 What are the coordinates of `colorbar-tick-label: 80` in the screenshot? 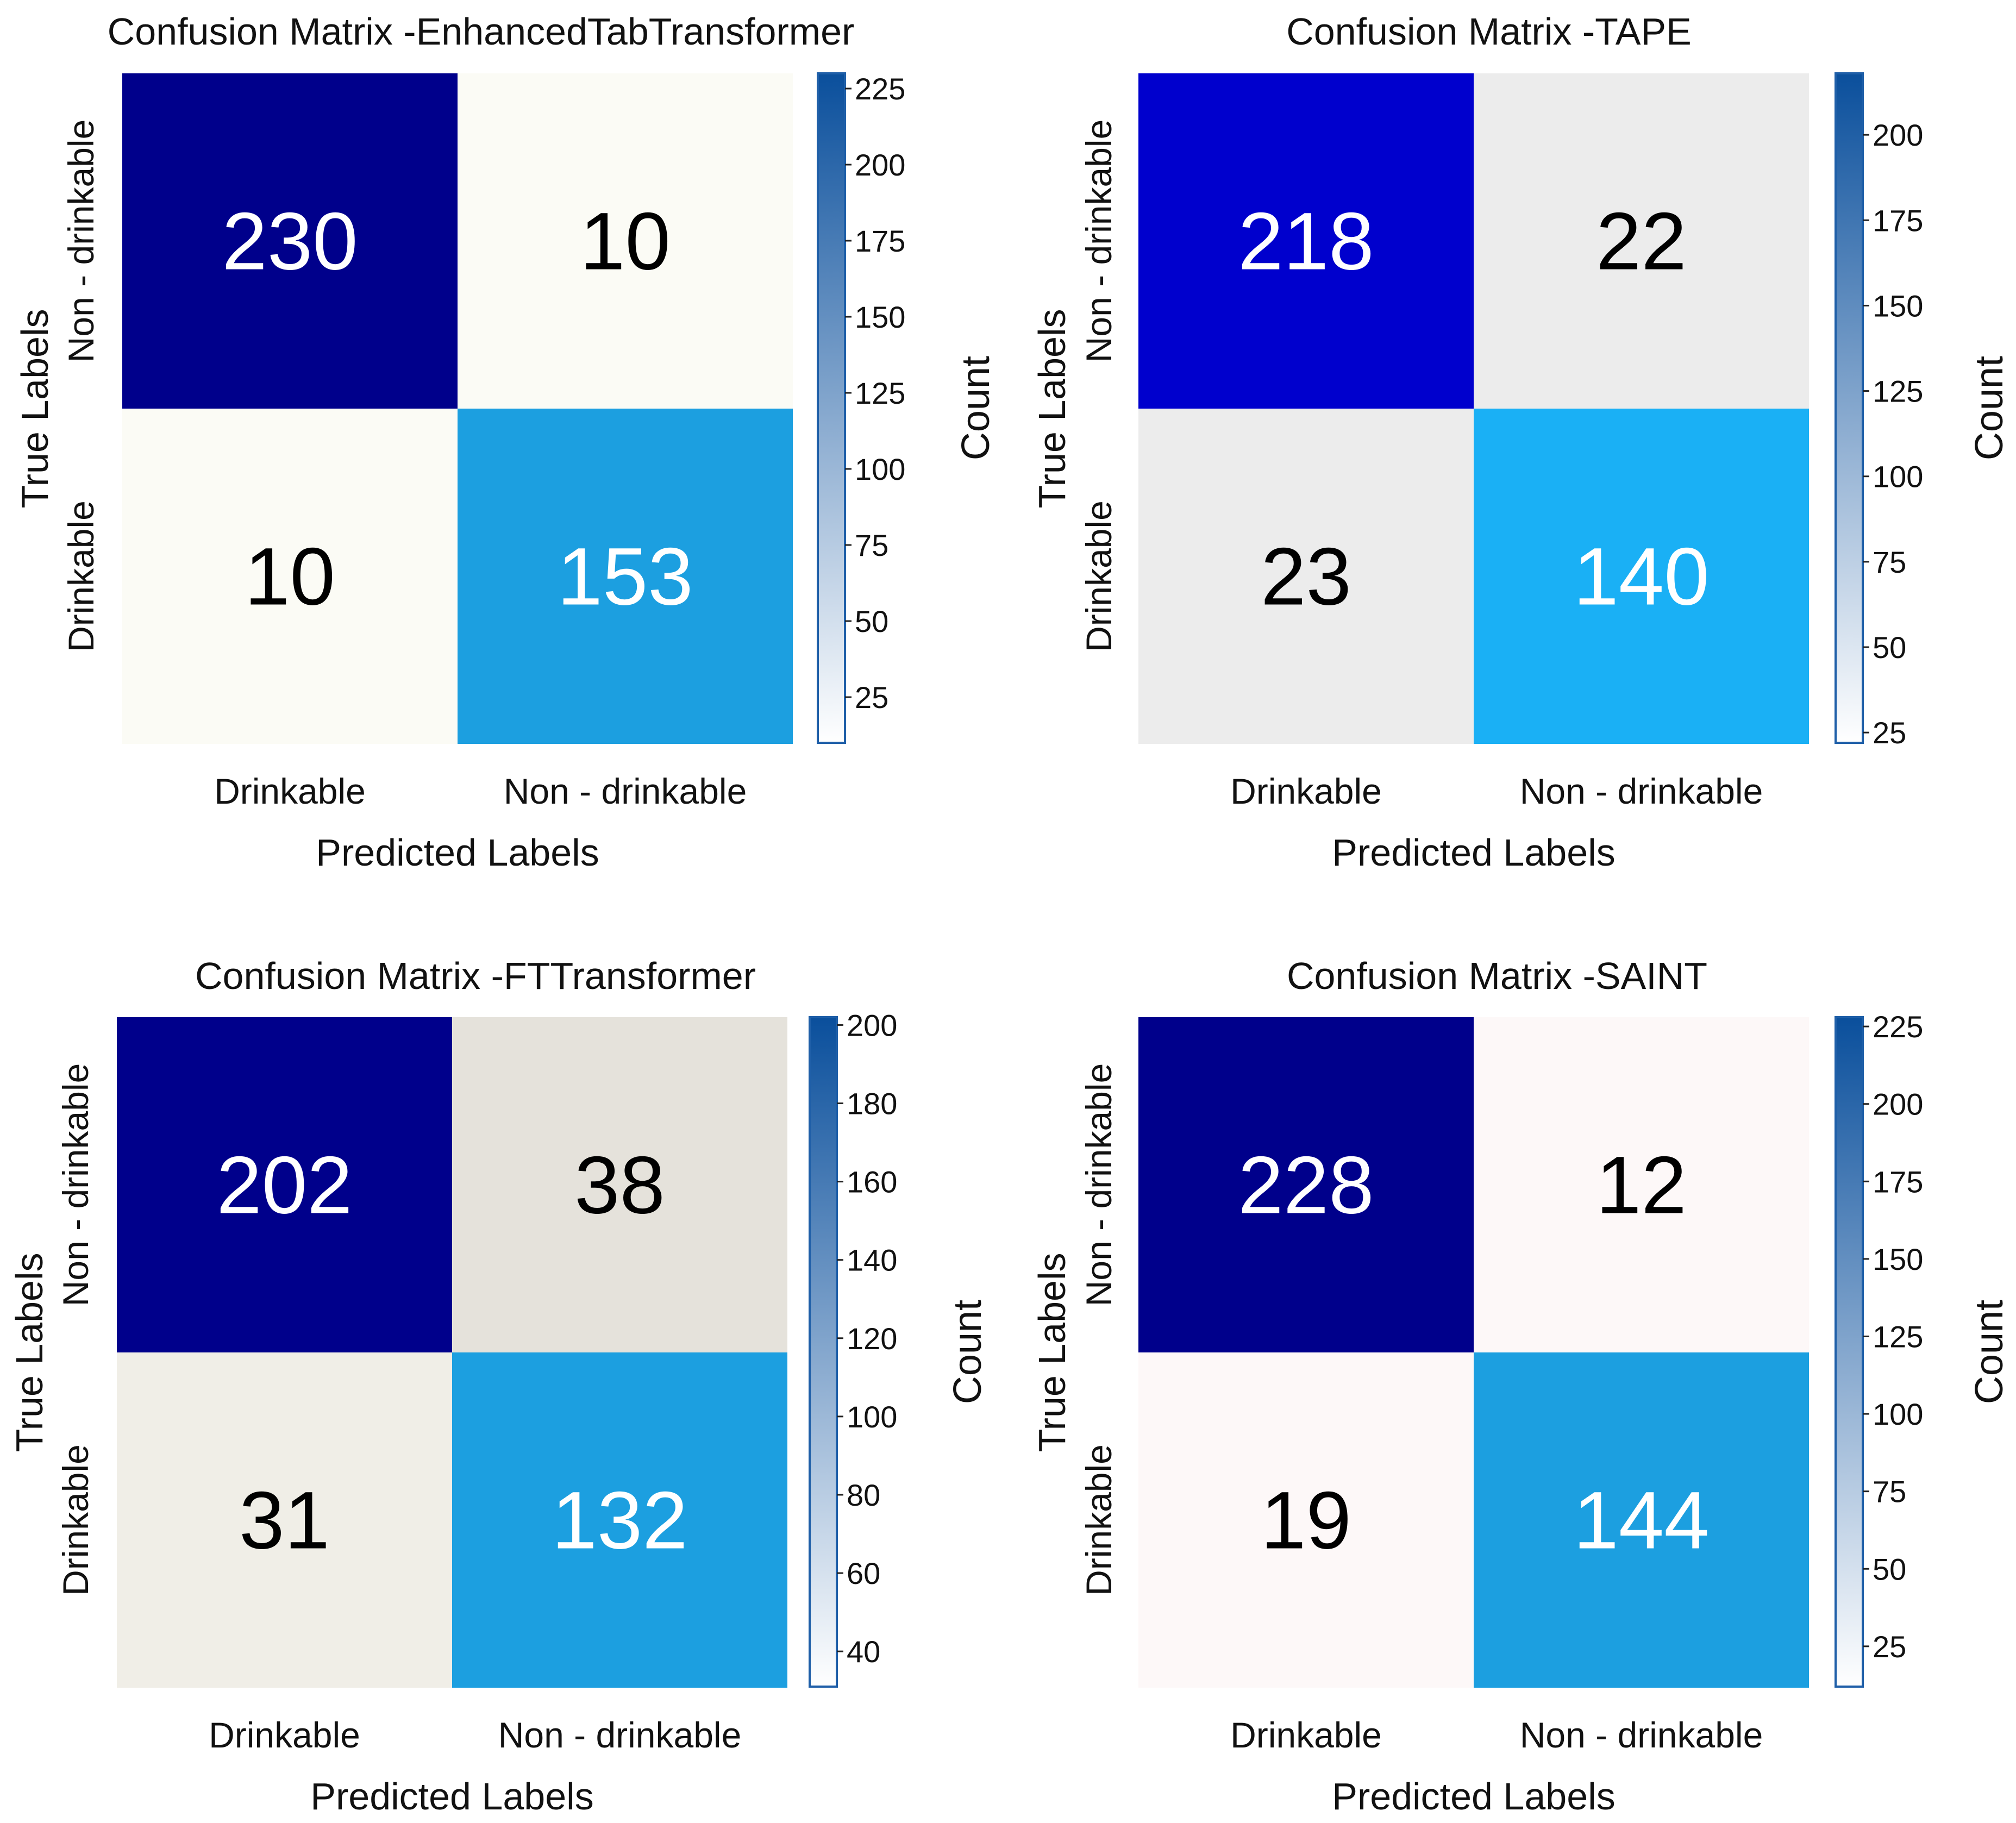 It's located at (863, 1495).